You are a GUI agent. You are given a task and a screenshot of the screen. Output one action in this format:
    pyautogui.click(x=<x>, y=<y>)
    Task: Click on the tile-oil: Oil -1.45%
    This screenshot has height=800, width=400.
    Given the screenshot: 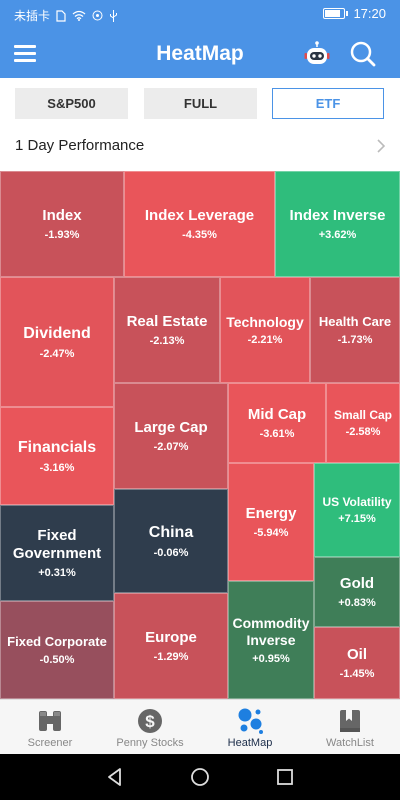 What is the action you would take?
    pyautogui.click(x=357, y=663)
    